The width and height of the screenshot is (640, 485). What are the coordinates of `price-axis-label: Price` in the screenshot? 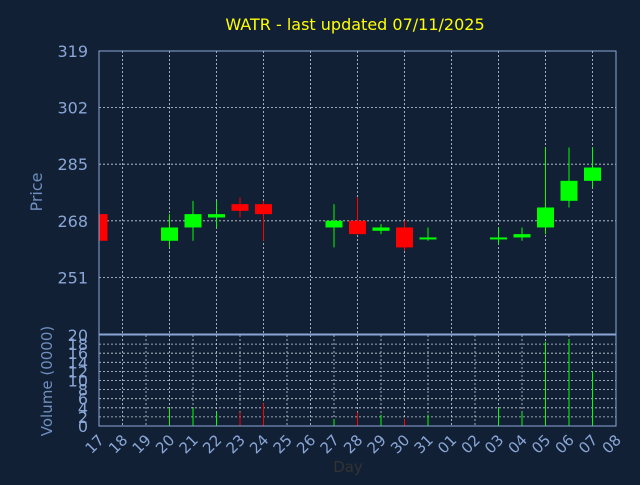 It's located at (36, 191).